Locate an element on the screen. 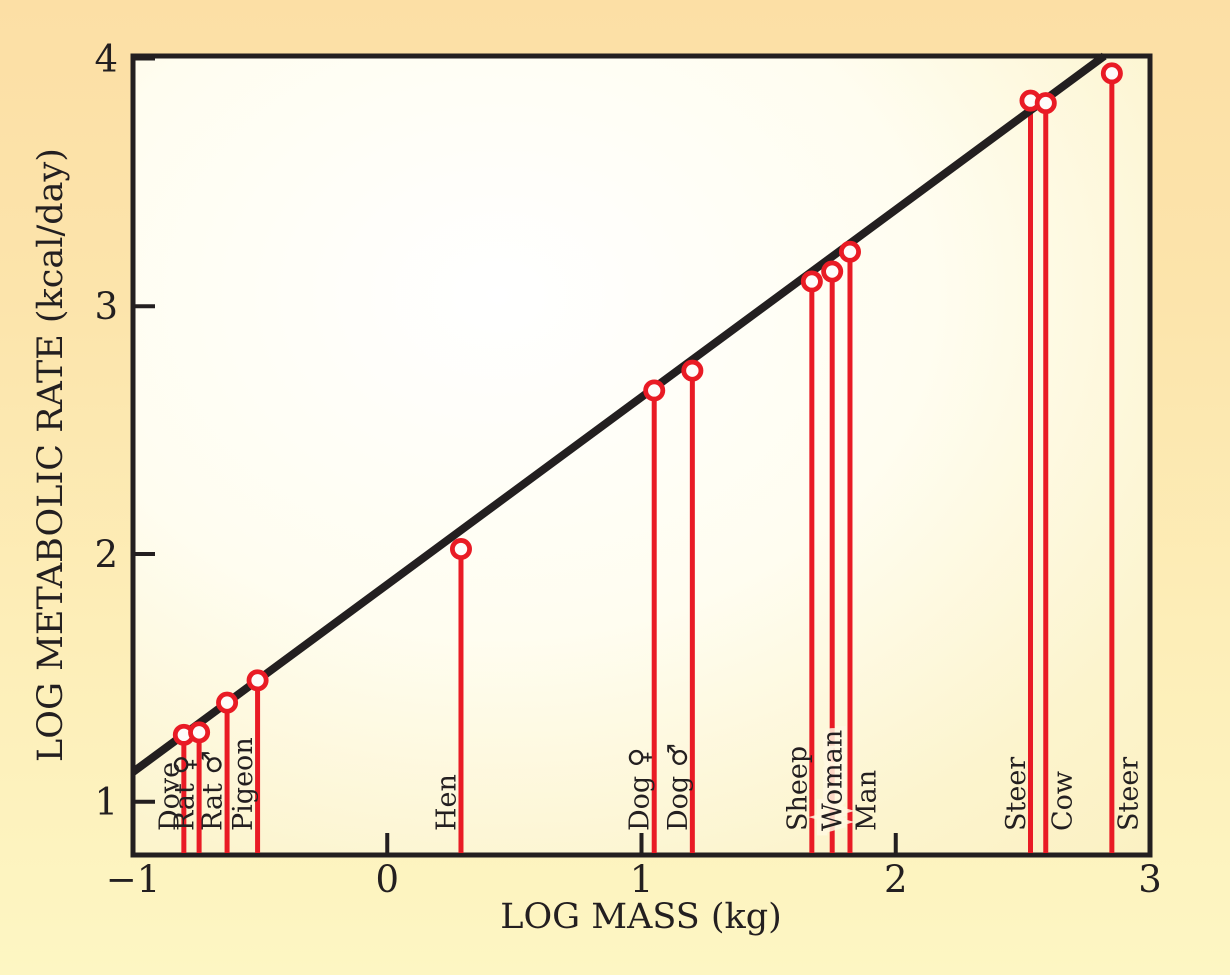 This screenshot has width=1230, height=975. y-tick-label: 1 is located at coordinates (106, 802).